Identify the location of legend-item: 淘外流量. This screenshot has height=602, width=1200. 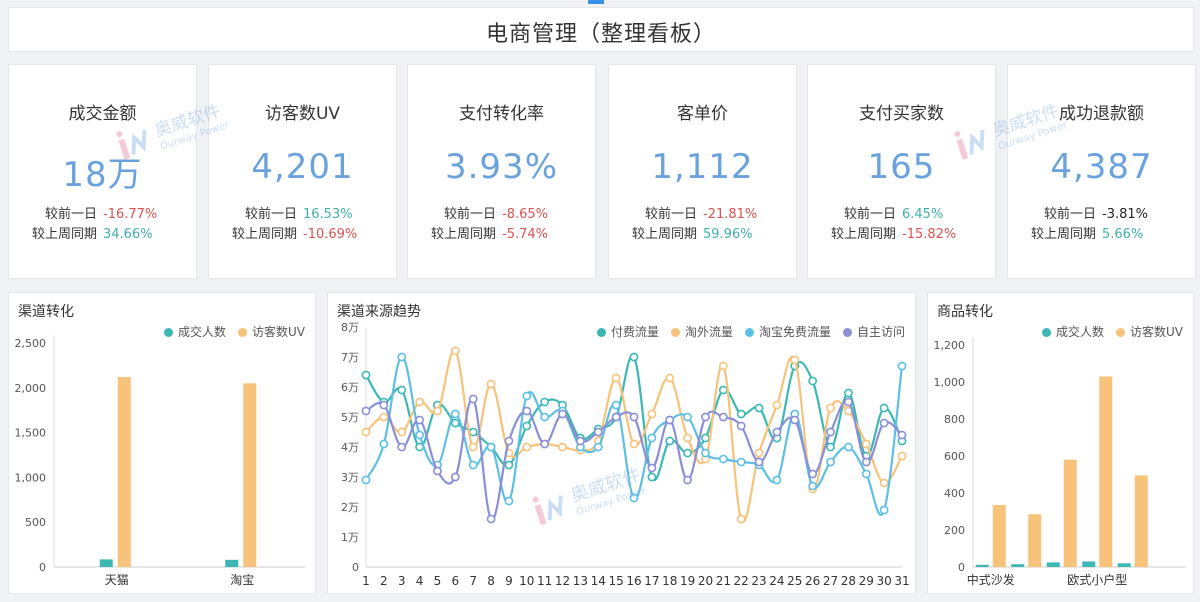
(701, 331).